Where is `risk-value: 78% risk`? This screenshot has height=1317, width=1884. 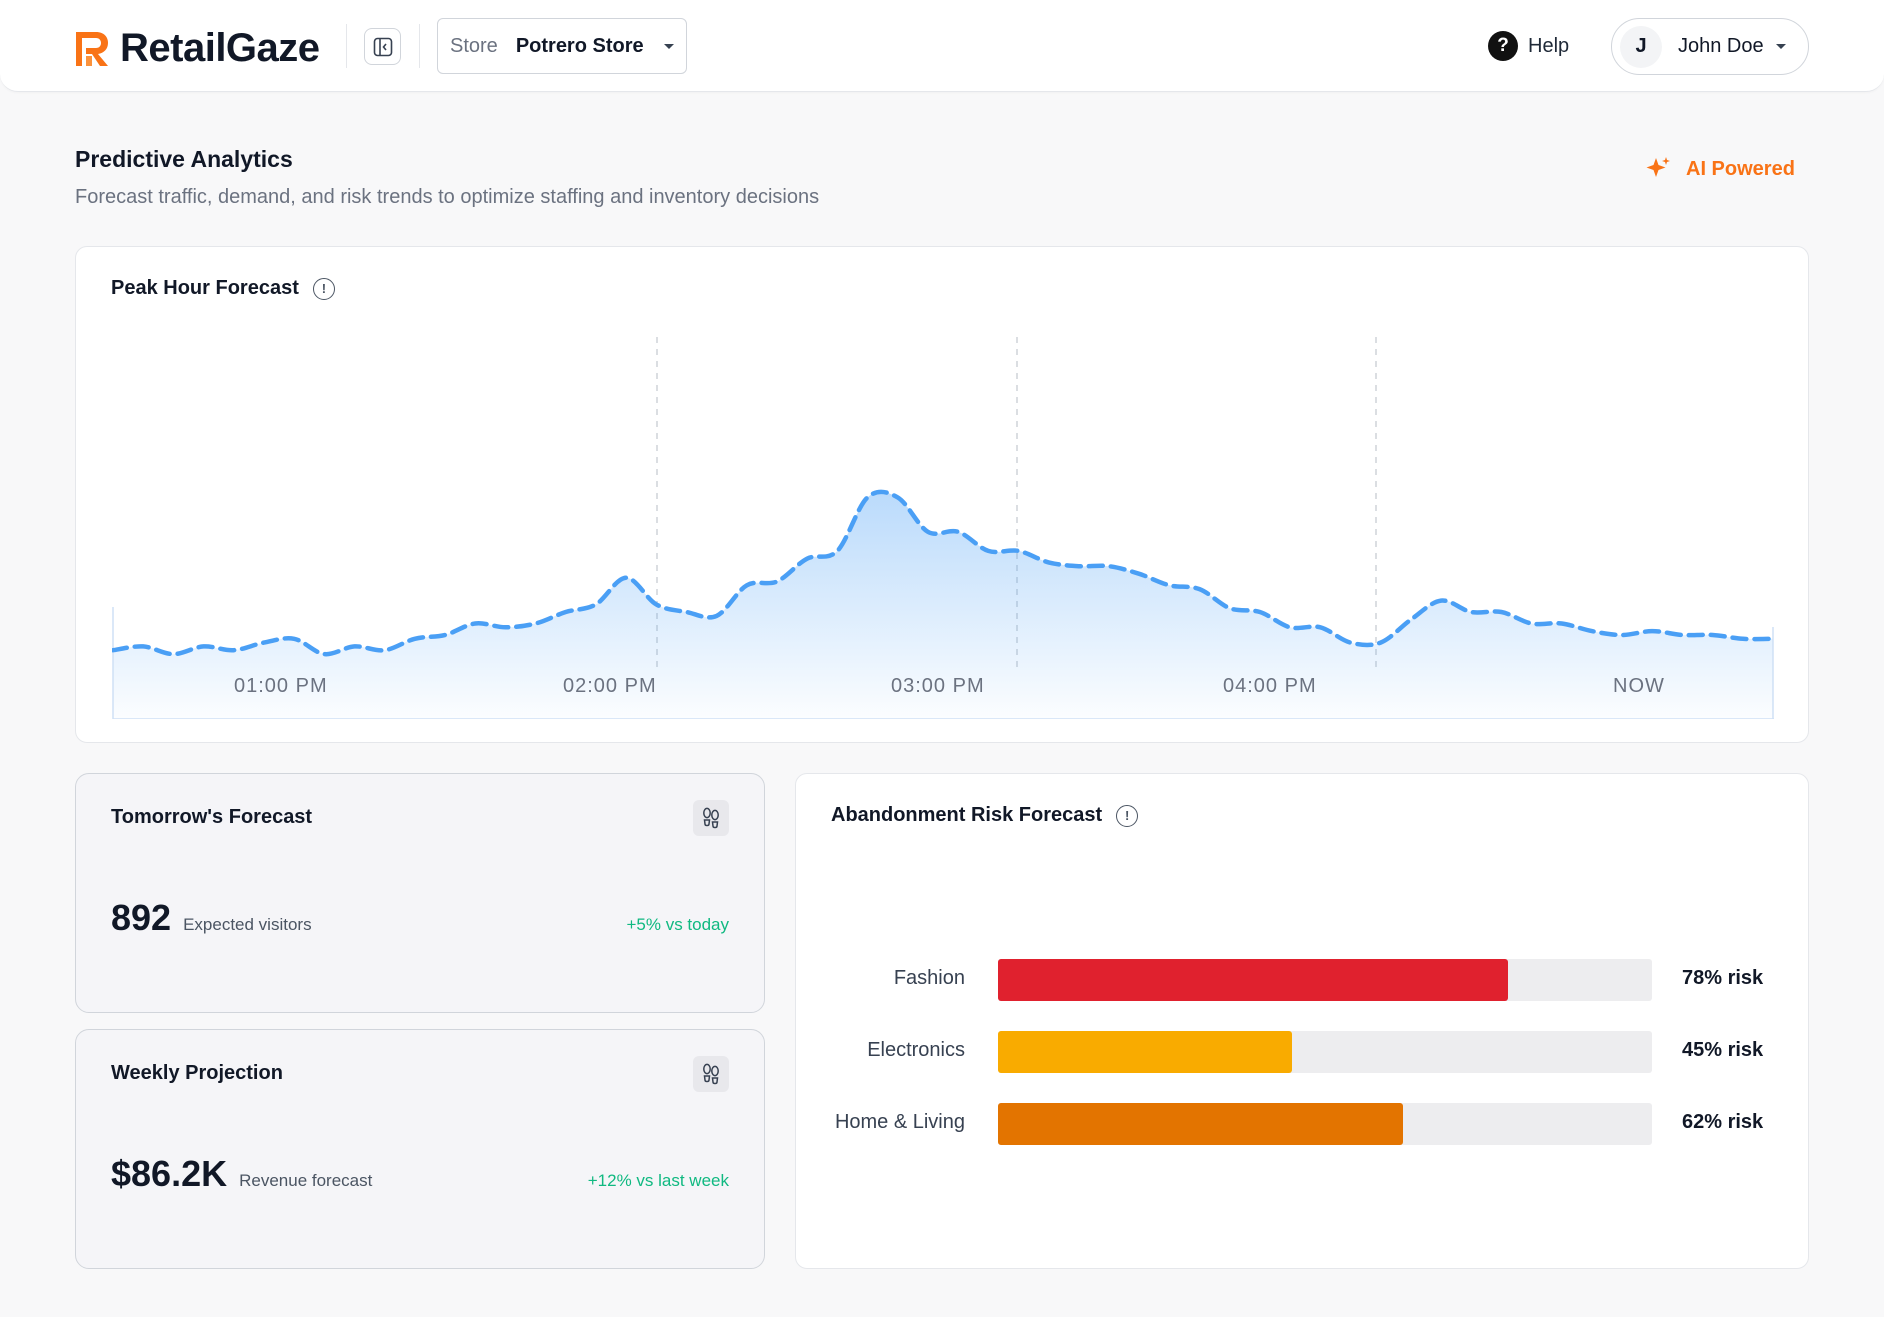
risk-value: 78% risk is located at coordinates (1723, 978).